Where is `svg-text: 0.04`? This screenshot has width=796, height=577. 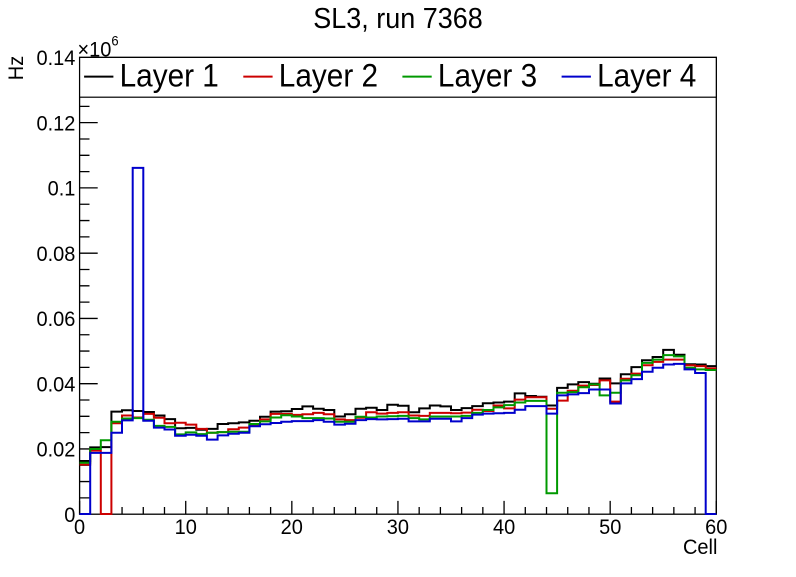 svg-text: 0.04 is located at coordinates (55, 385).